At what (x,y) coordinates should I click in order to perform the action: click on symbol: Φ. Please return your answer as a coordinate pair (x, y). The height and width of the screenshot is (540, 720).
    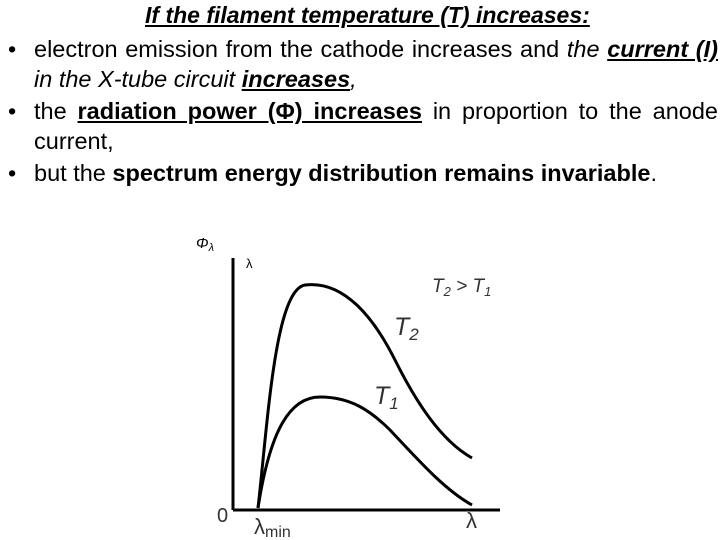
    Looking at the image, I should click on (202, 243).